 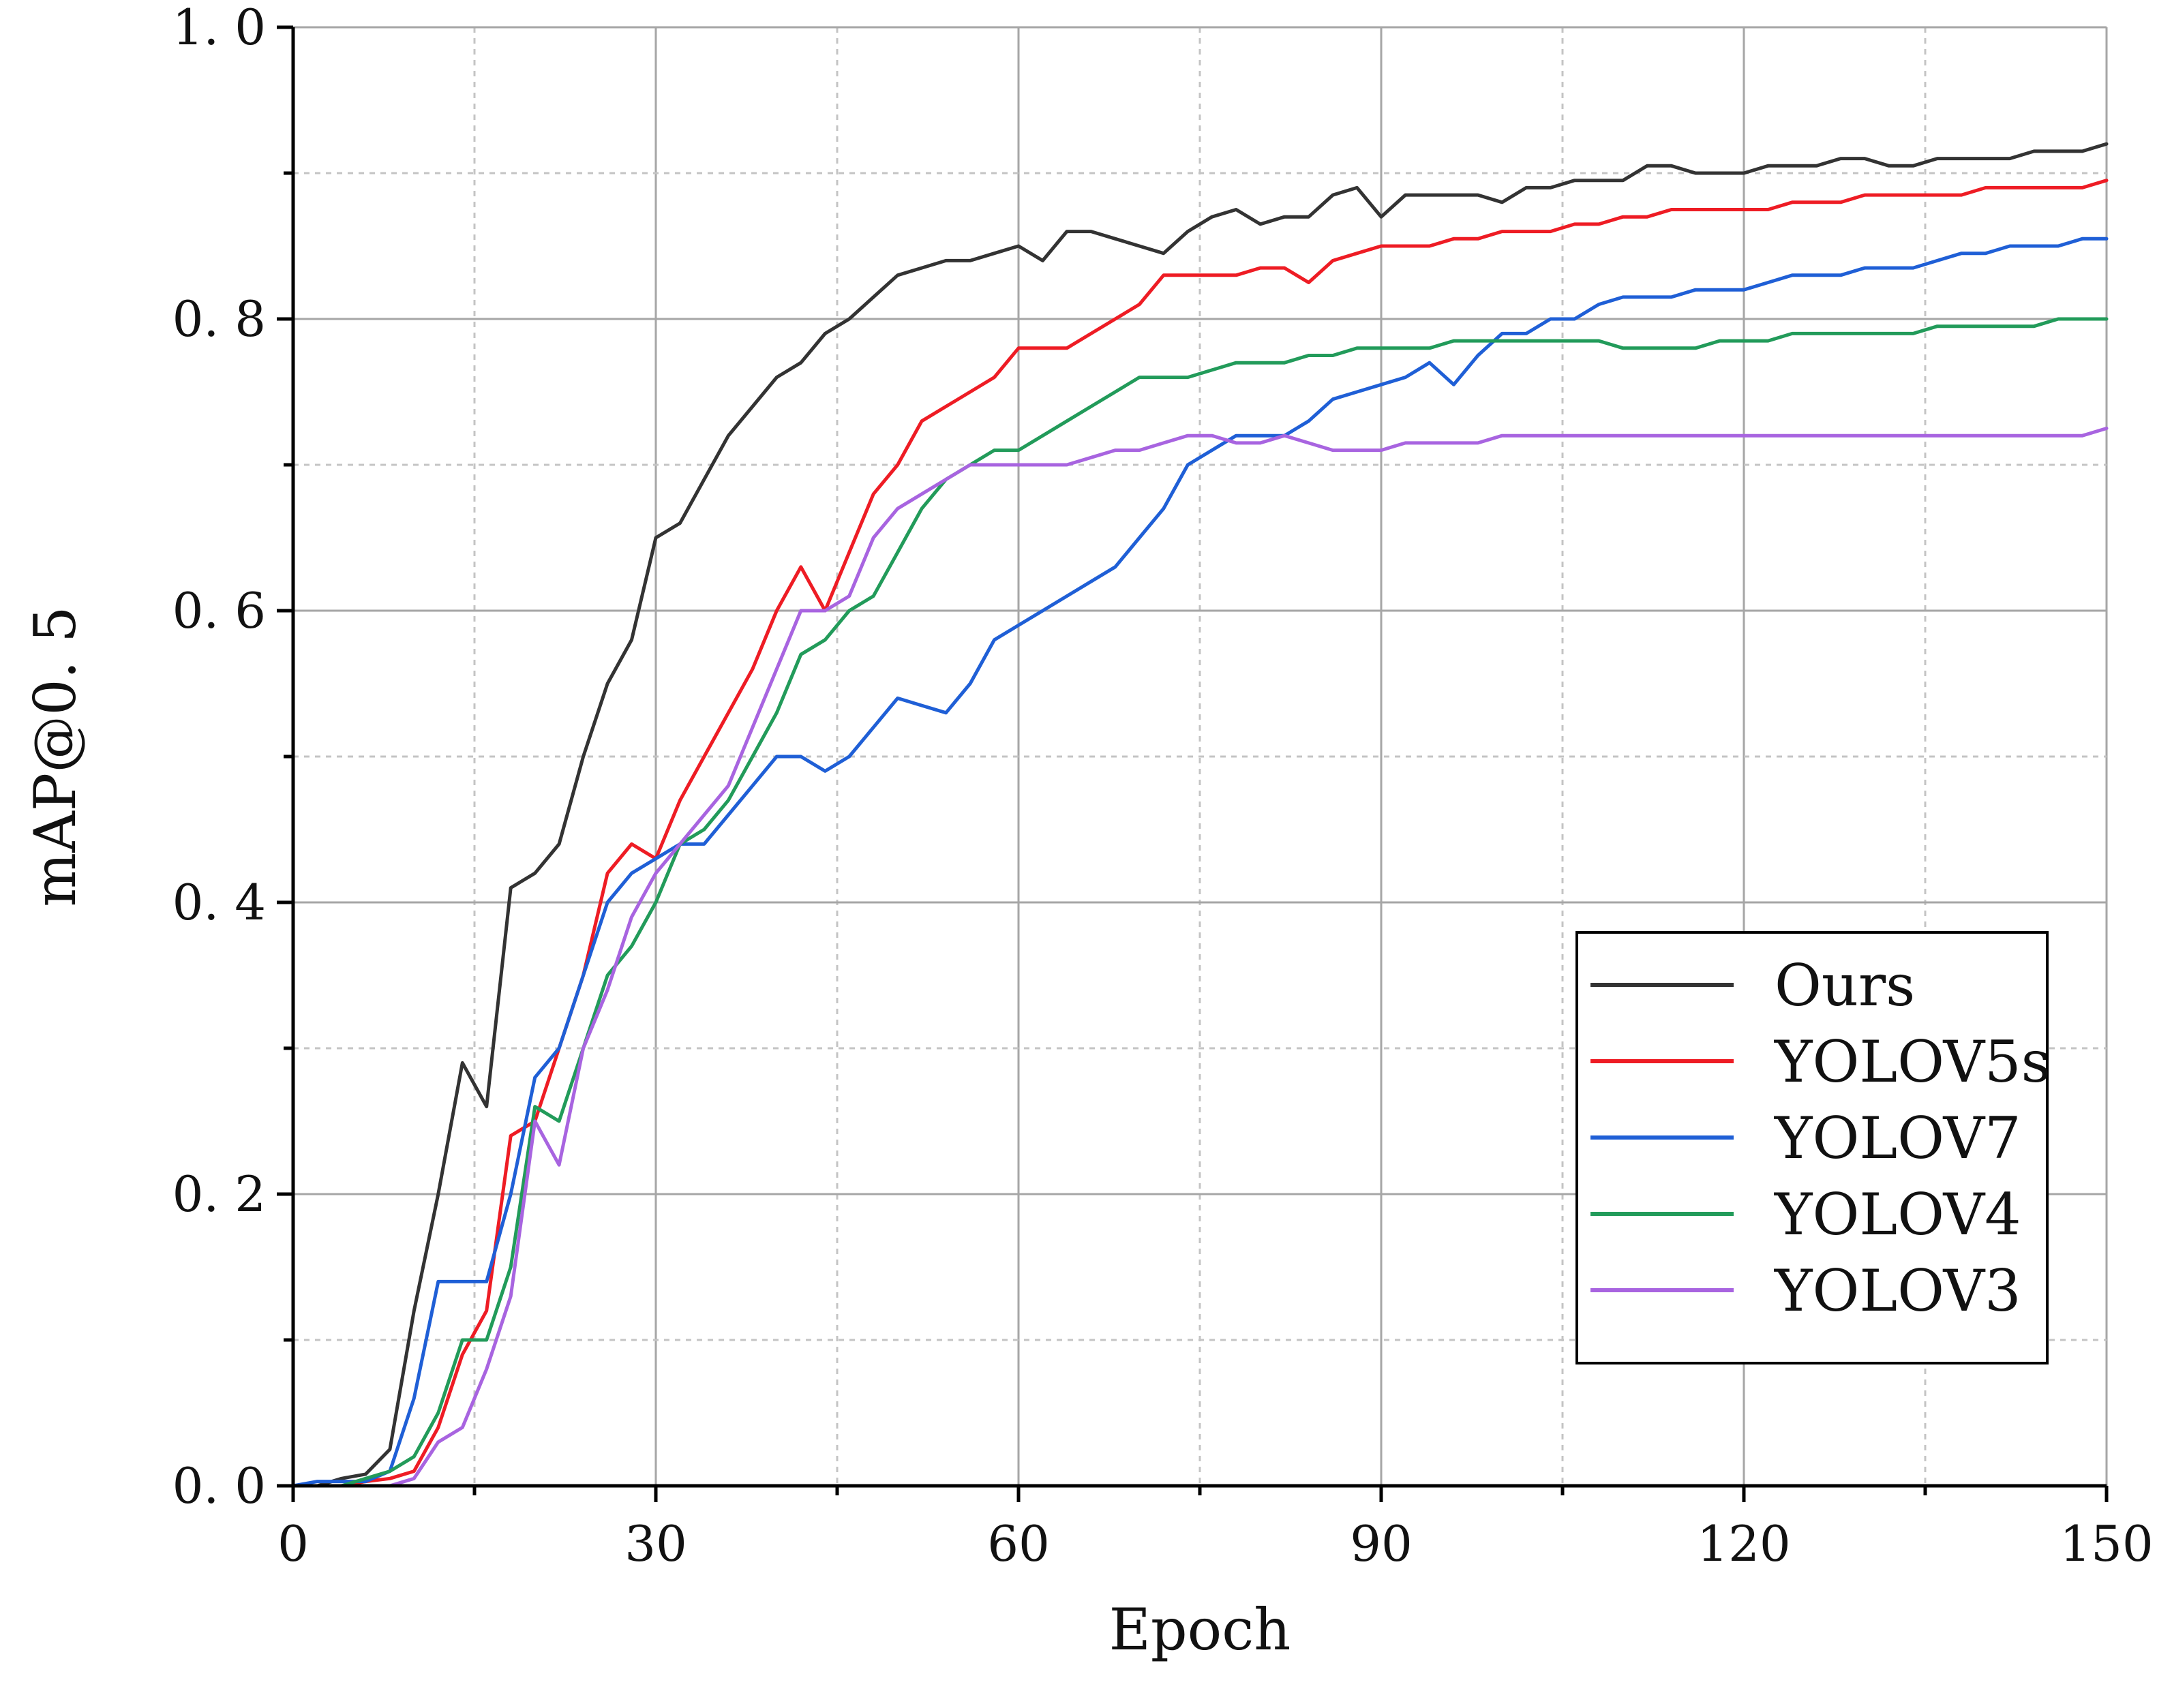 What do you see at coordinates (219, 1194) in the screenshot?
I see `y-tick-label: 0. 2` at bounding box center [219, 1194].